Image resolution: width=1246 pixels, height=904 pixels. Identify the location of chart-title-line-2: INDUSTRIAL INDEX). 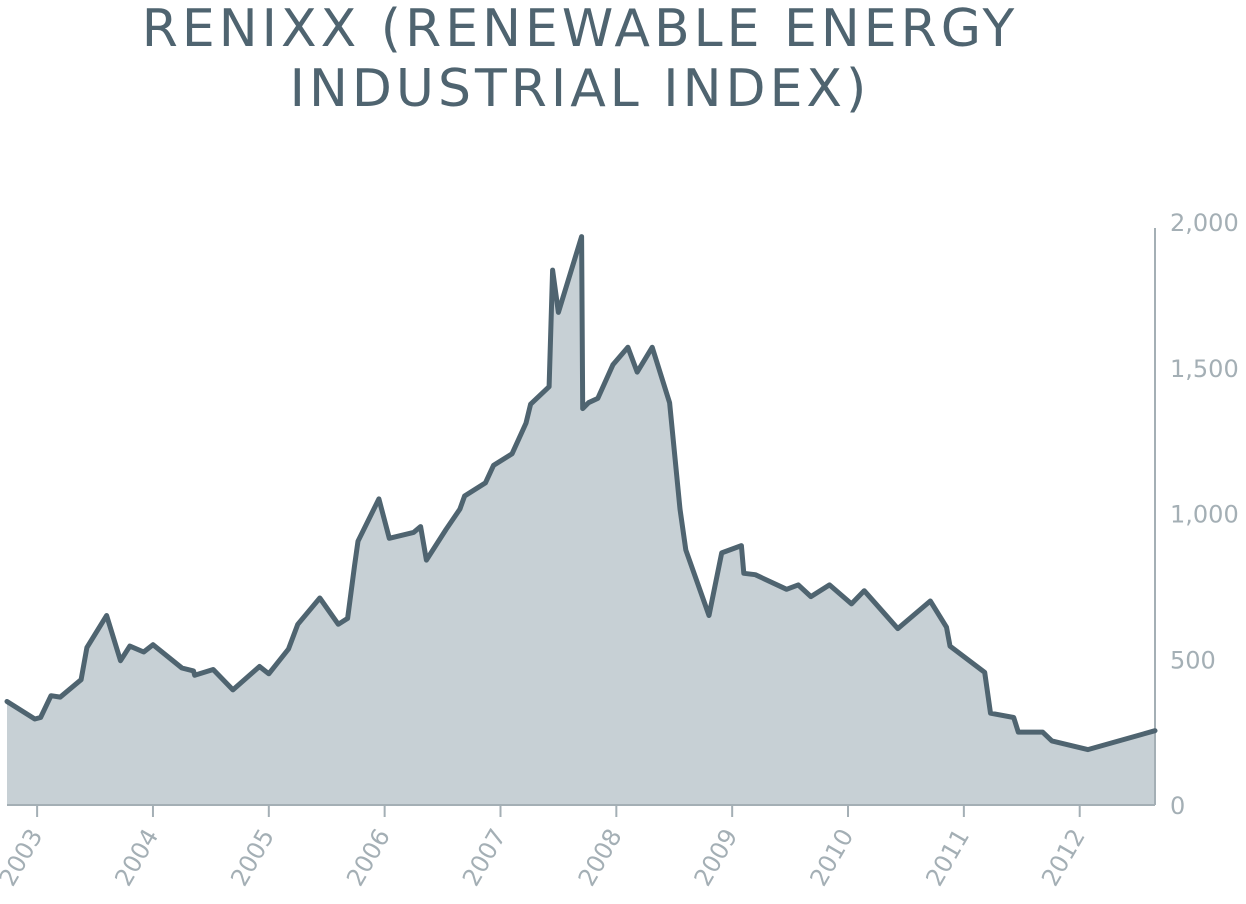
(580, 89).